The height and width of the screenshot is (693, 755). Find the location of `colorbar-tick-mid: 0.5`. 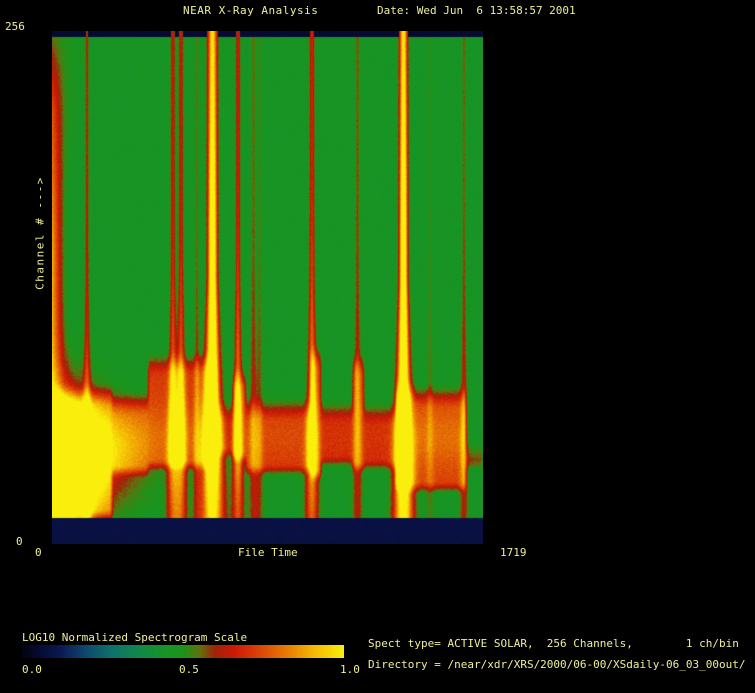

colorbar-tick-mid: 0.5 is located at coordinates (189, 669).